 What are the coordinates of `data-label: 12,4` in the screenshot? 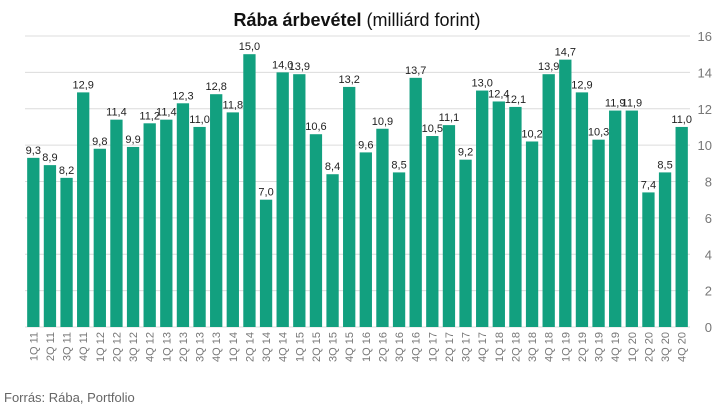 It's located at (498, 94).